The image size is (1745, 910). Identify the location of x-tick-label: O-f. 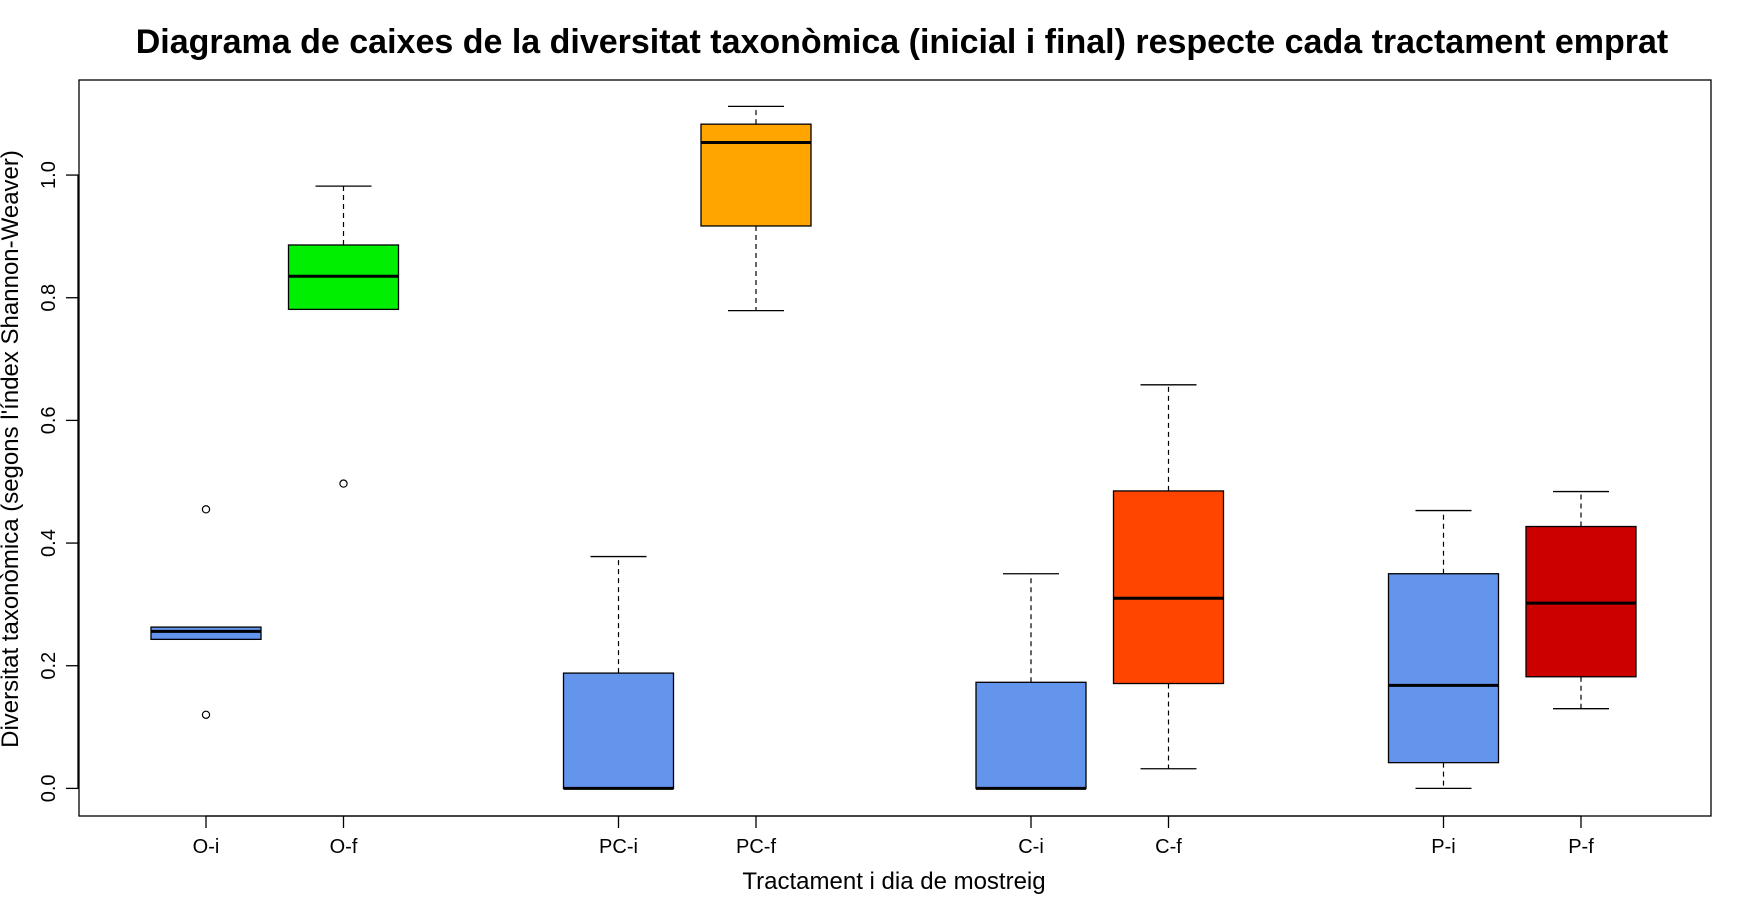
(344, 847).